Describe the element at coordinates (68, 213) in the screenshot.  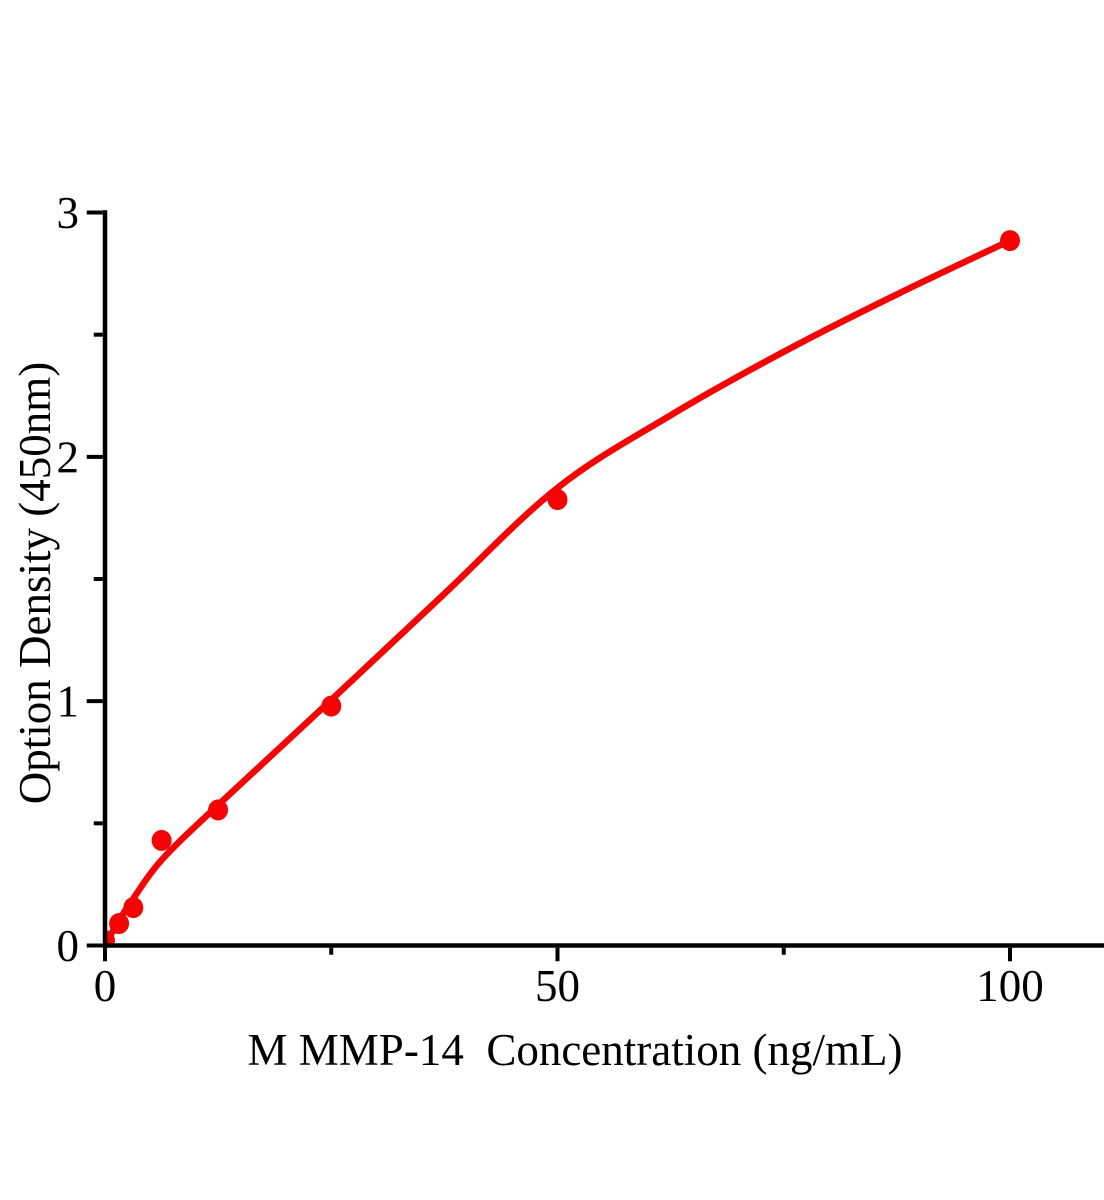
I see `y-tick-label: 3` at that location.